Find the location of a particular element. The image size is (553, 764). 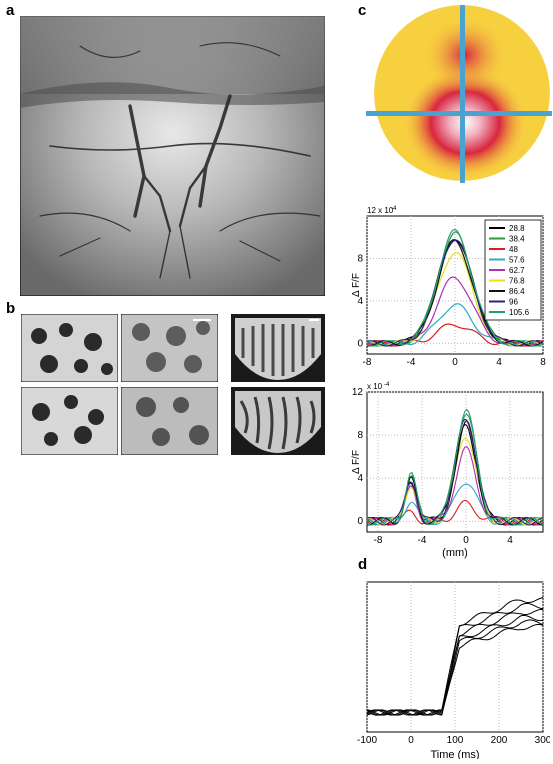

c-top-xtick-label-0: -8 is located at coordinates (367, 362).